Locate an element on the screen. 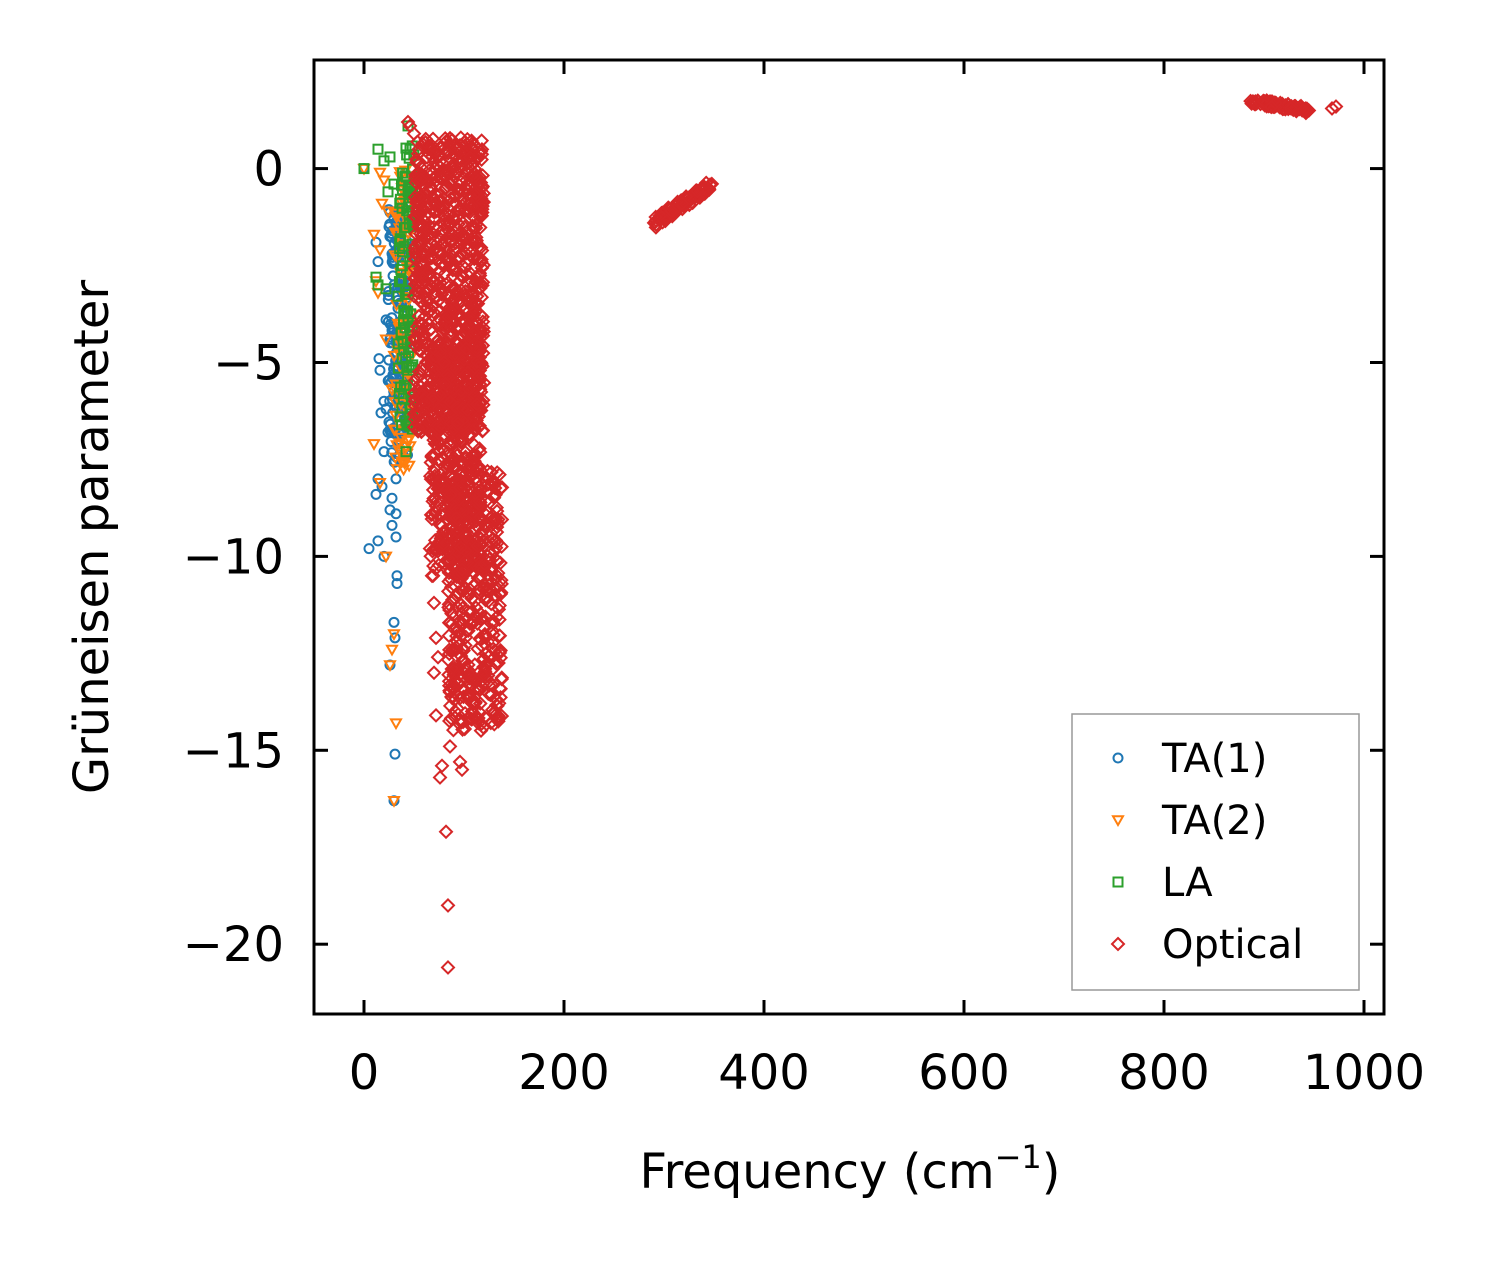  y-tick-label: −10 is located at coordinates (233, 557).